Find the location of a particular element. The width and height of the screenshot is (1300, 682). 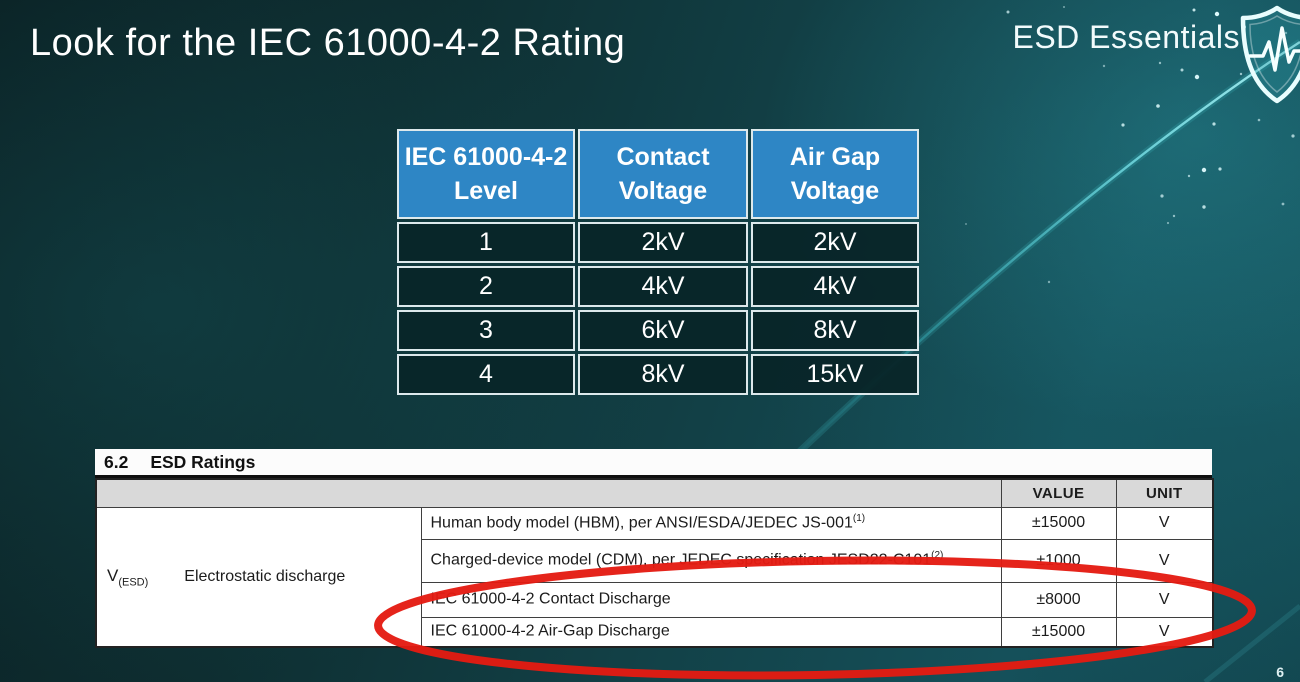

airgap-voltage-cell: 8kV is located at coordinates (835, 330).